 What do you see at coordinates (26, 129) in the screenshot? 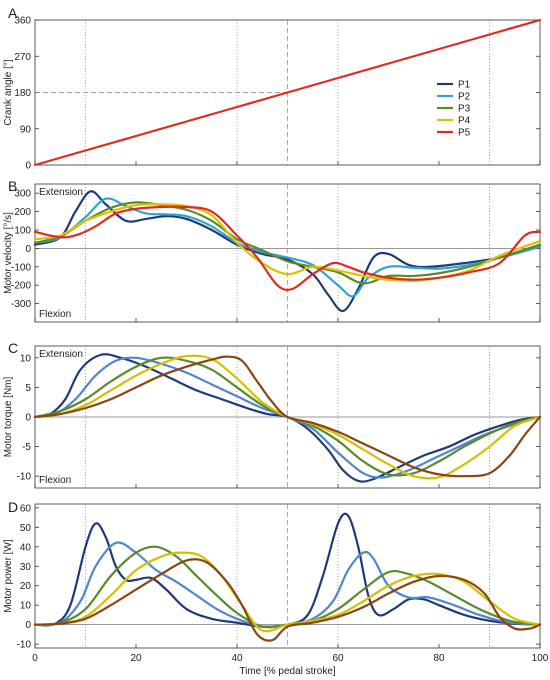
I see `panel-a-ytick-label: 90` at bounding box center [26, 129].